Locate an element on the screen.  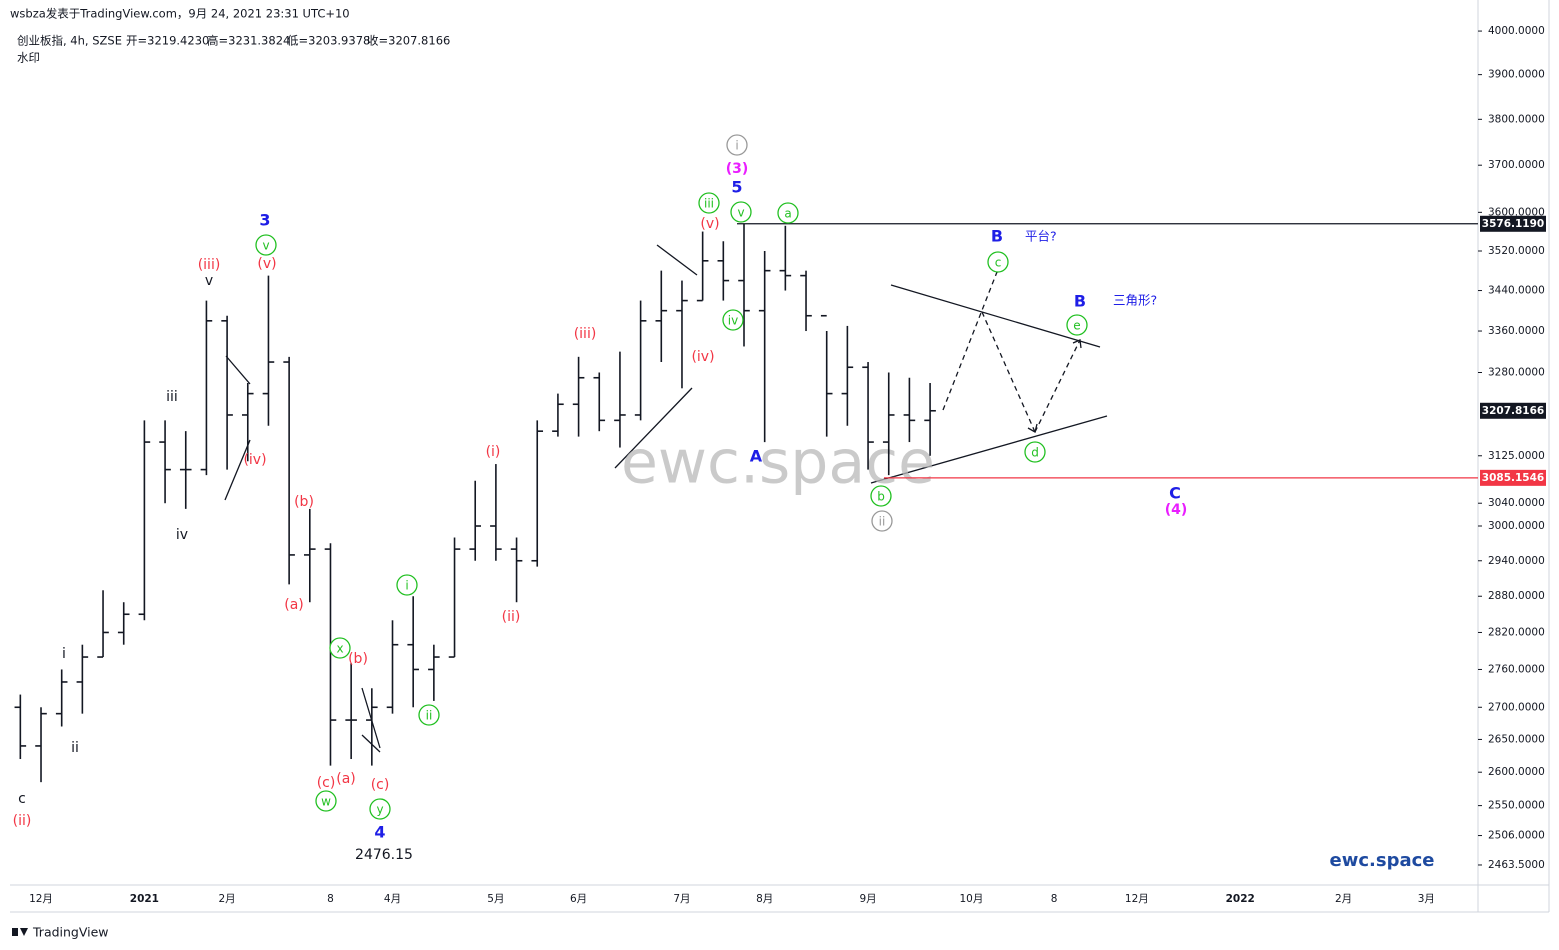
last-price-box is located at coordinates (1513, 410).